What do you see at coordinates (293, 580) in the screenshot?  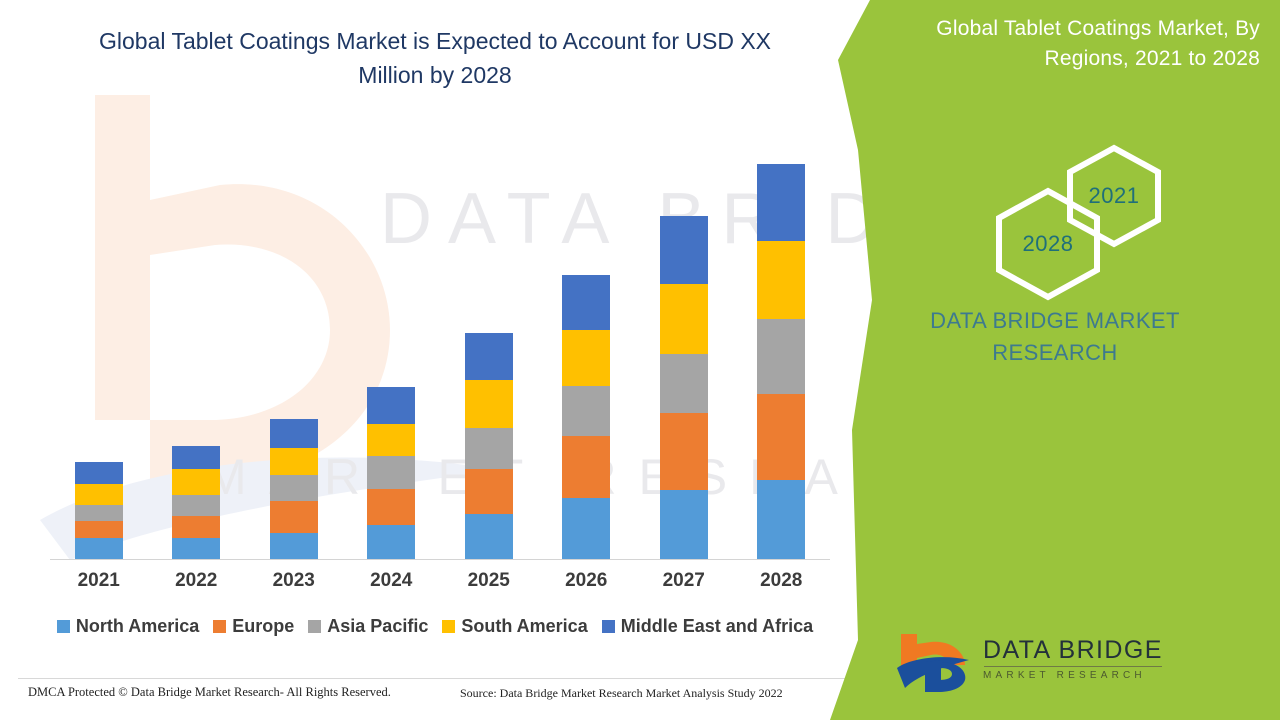 I see `x-axis-tick-label: 2023` at bounding box center [293, 580].